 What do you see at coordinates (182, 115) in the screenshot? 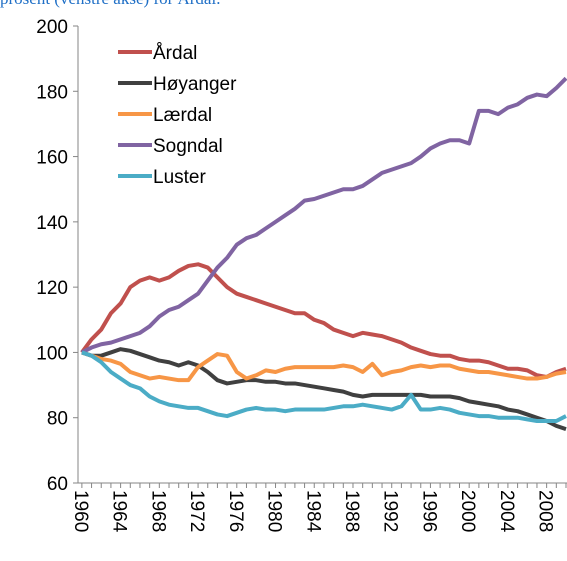
I see `legend-label: Lærdal` at bounding box center [182, 115].